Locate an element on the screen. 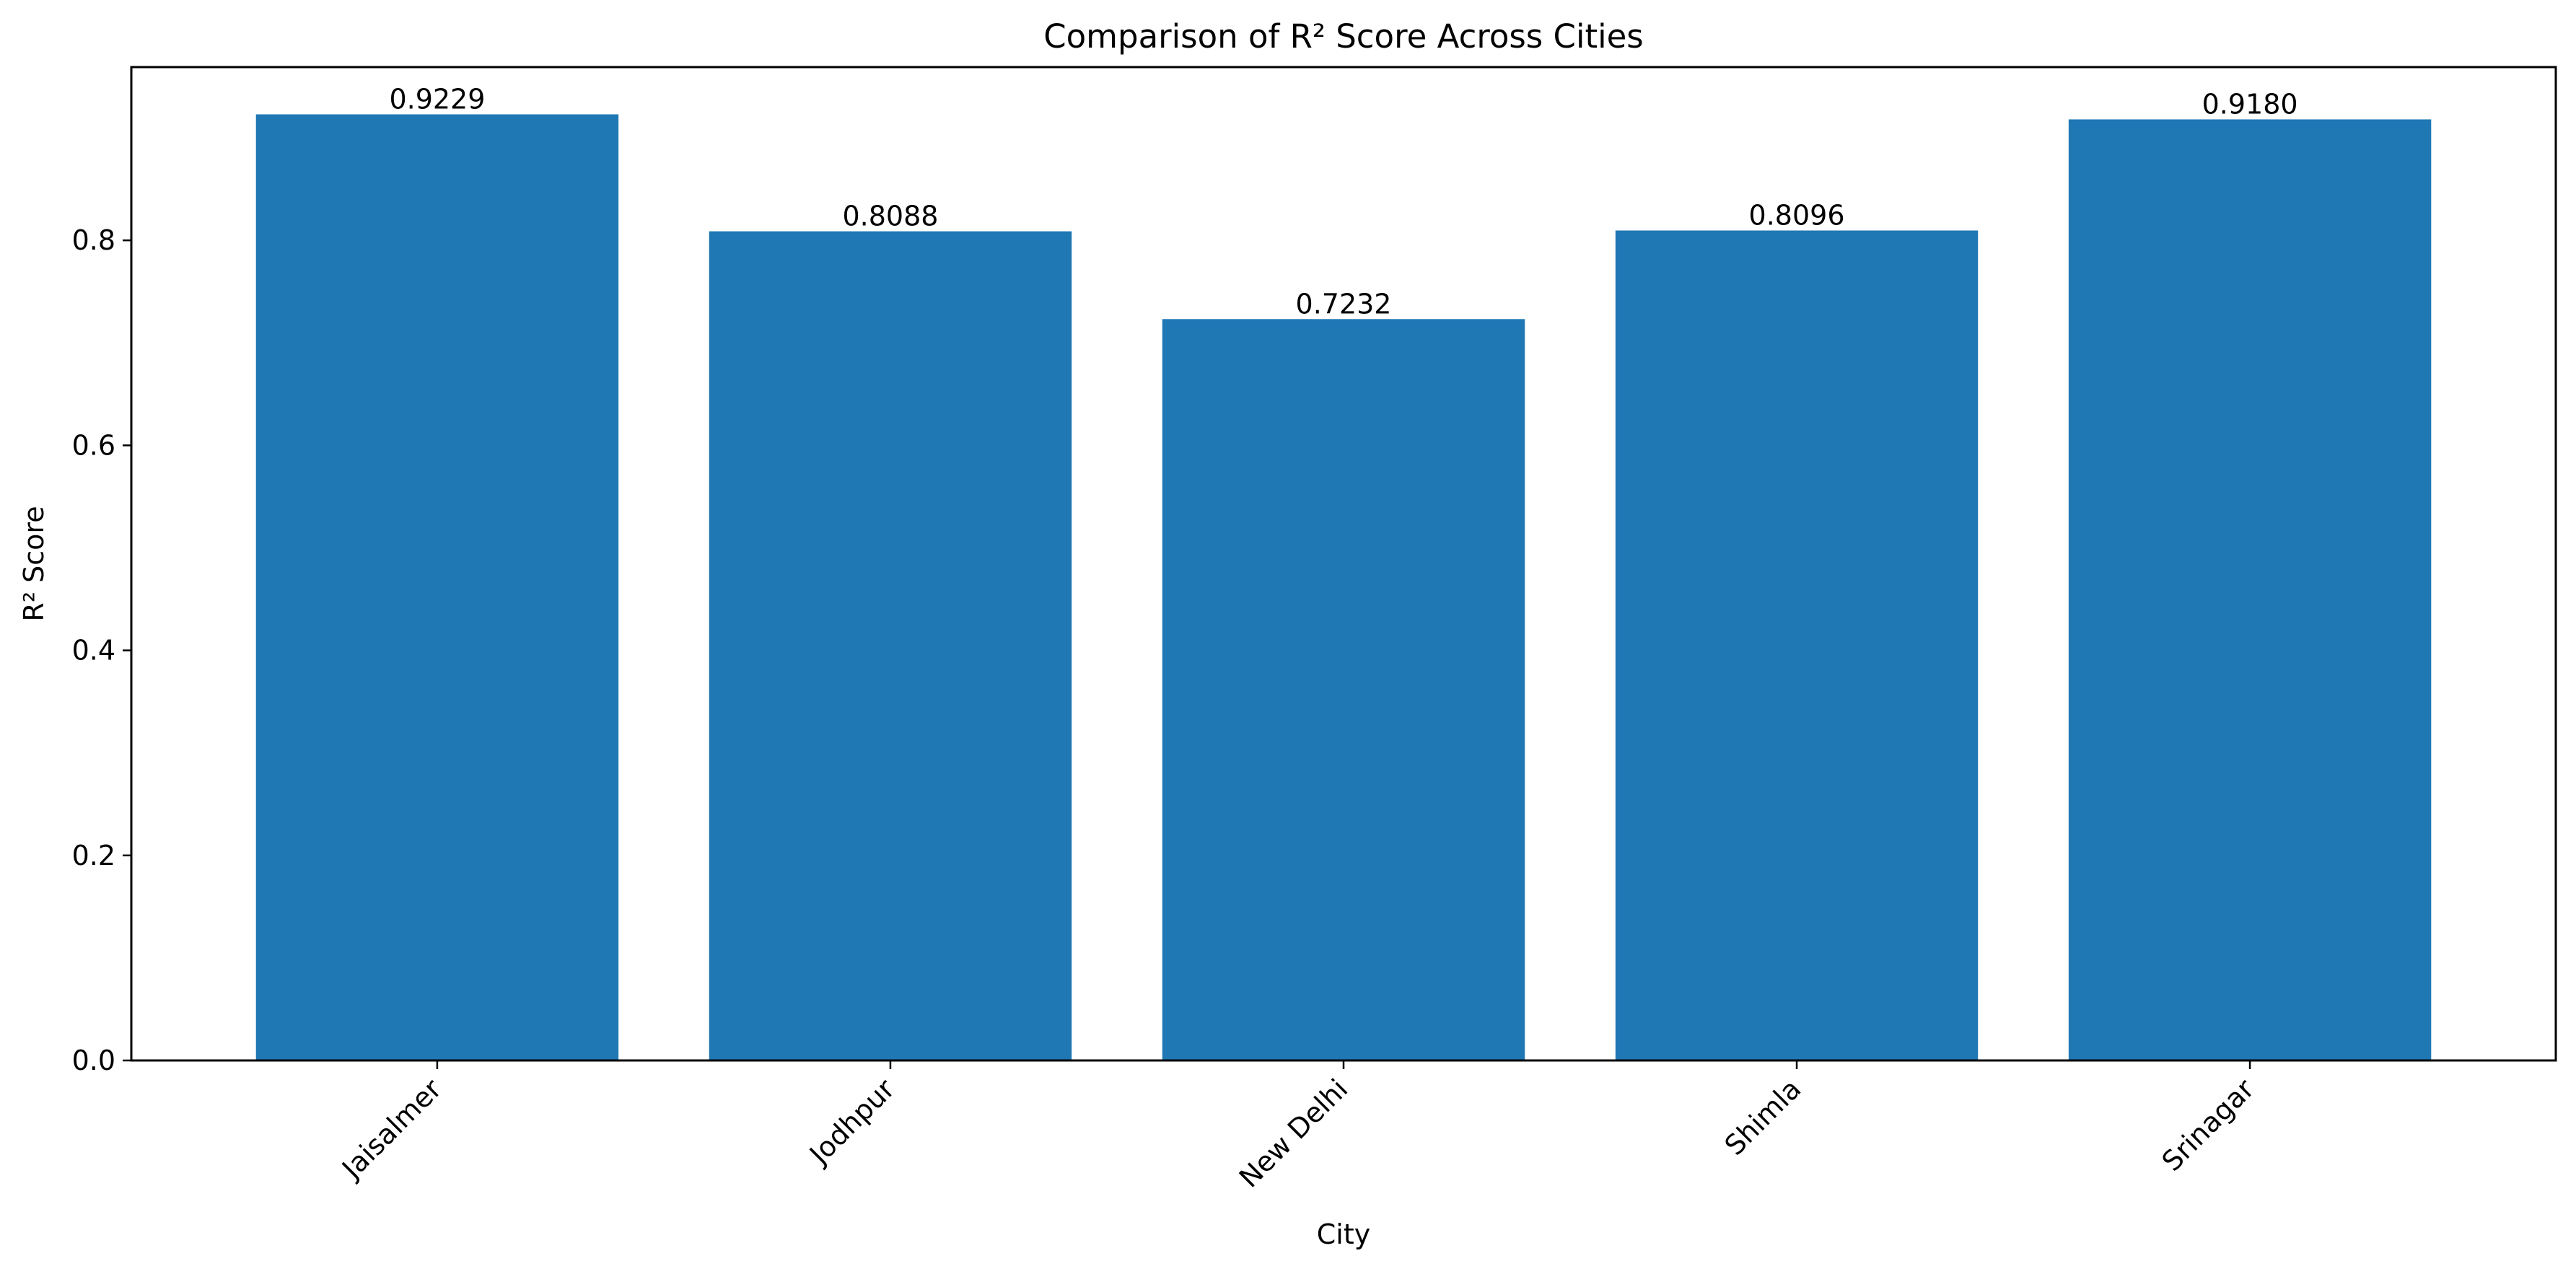 This screenshot has width=2576, height=1274. data-labels-group: 0.9229 0.8088 0.7232 0.8096 0.9180 is located at coordinates (1343, 202).